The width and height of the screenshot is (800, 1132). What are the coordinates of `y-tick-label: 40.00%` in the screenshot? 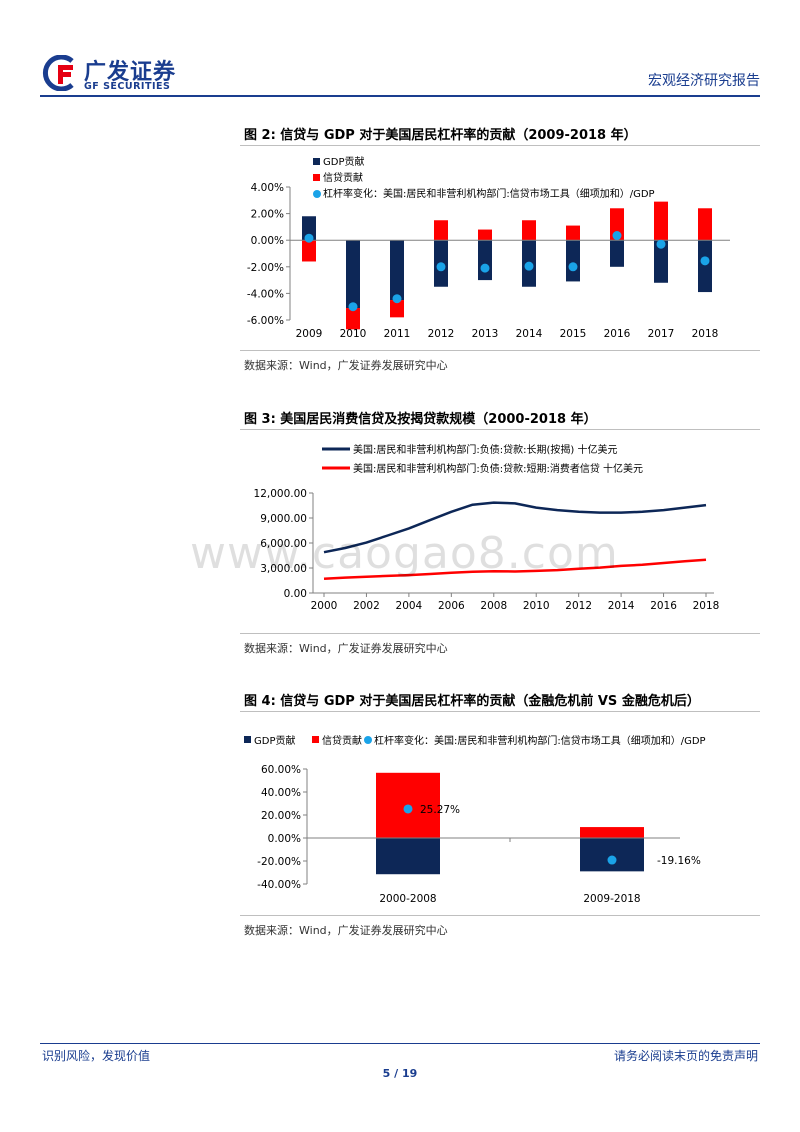 It's located at (281, 793).